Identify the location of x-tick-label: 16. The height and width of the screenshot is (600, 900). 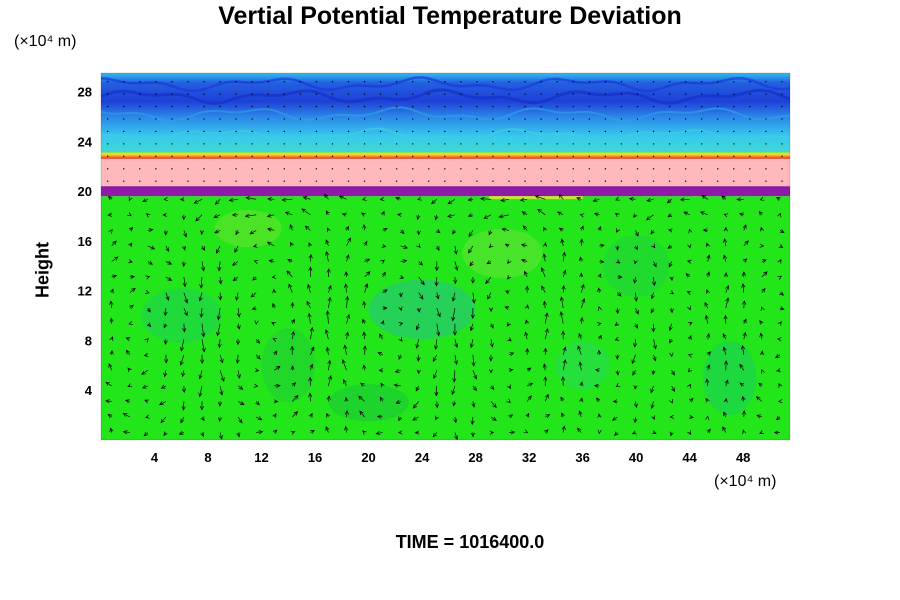
(315, 457).